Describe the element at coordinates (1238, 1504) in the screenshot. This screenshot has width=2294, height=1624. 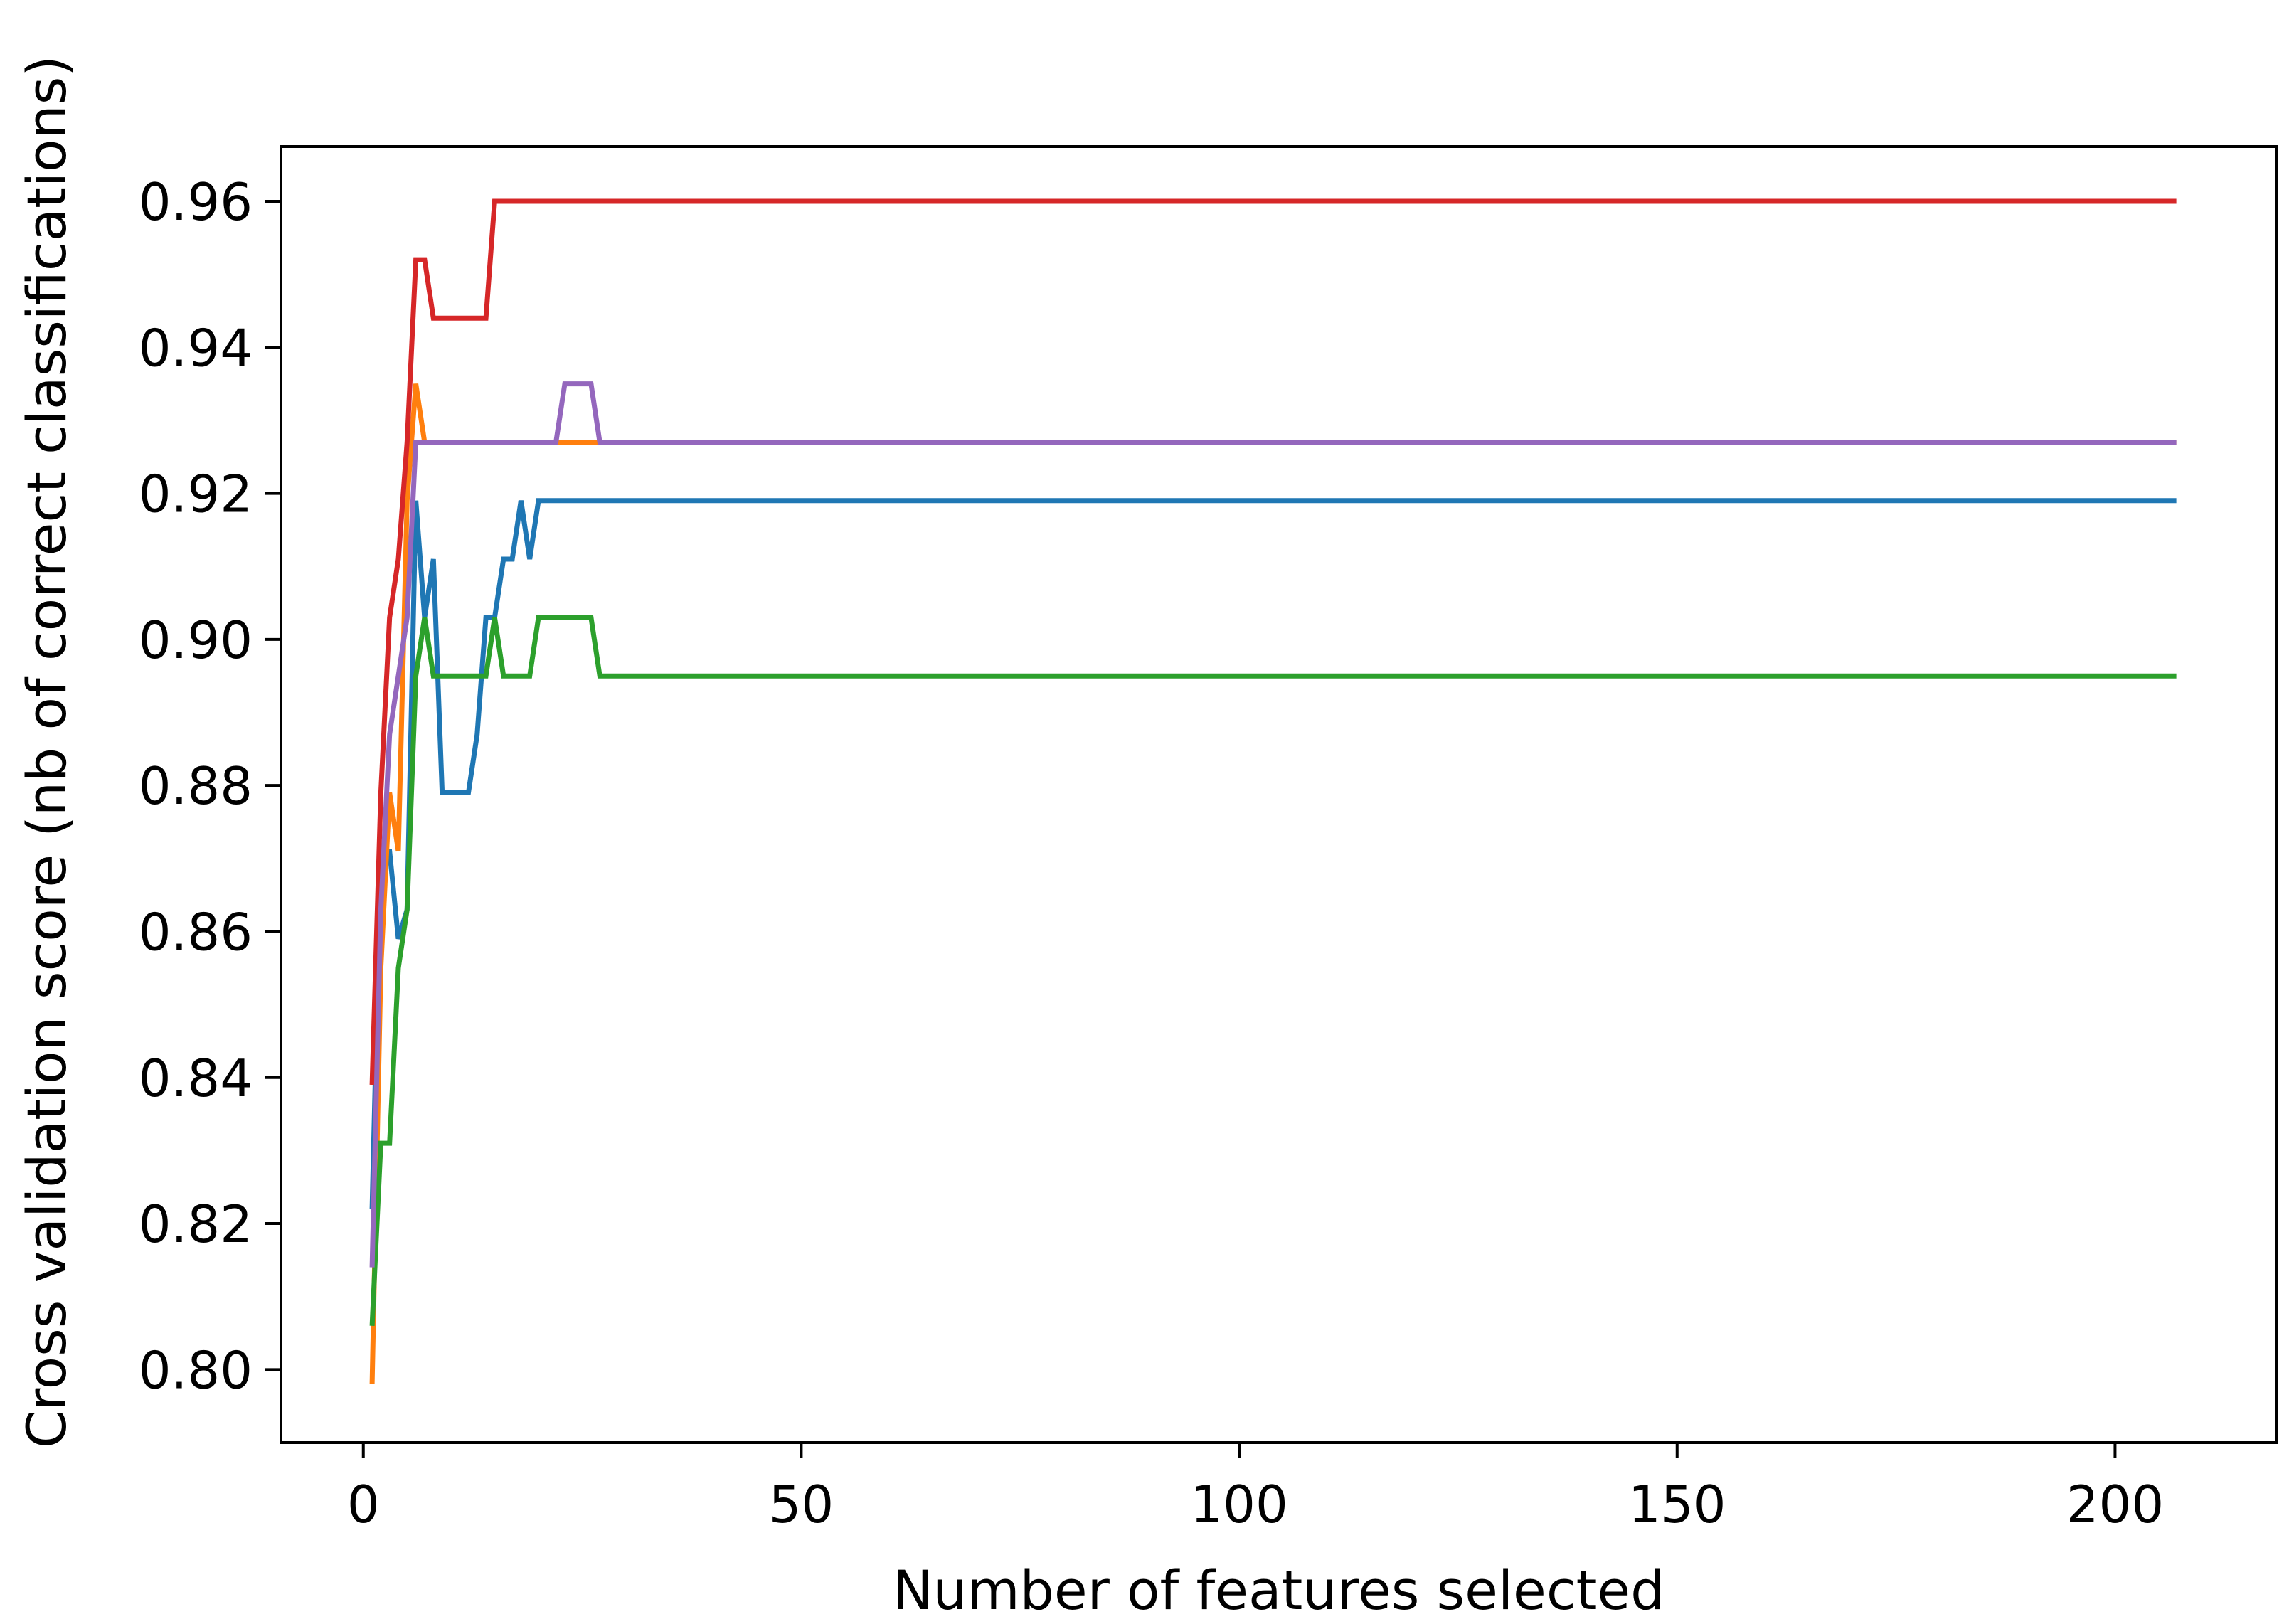
I see `x-tick-label: 100` at that location.